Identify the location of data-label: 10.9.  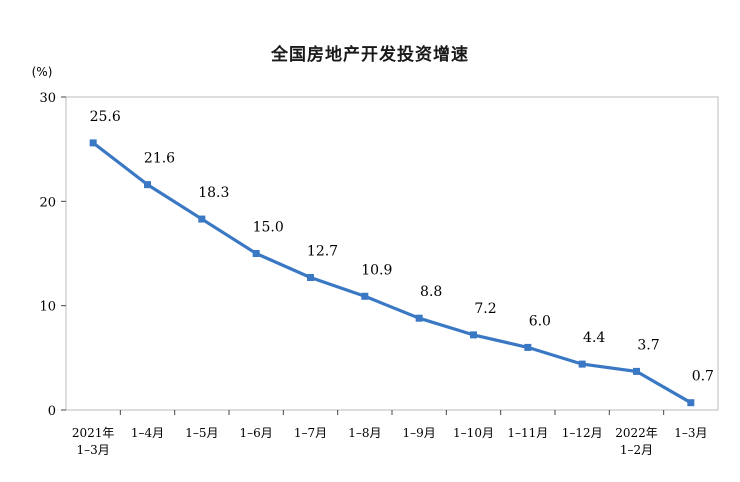
(376, 270).